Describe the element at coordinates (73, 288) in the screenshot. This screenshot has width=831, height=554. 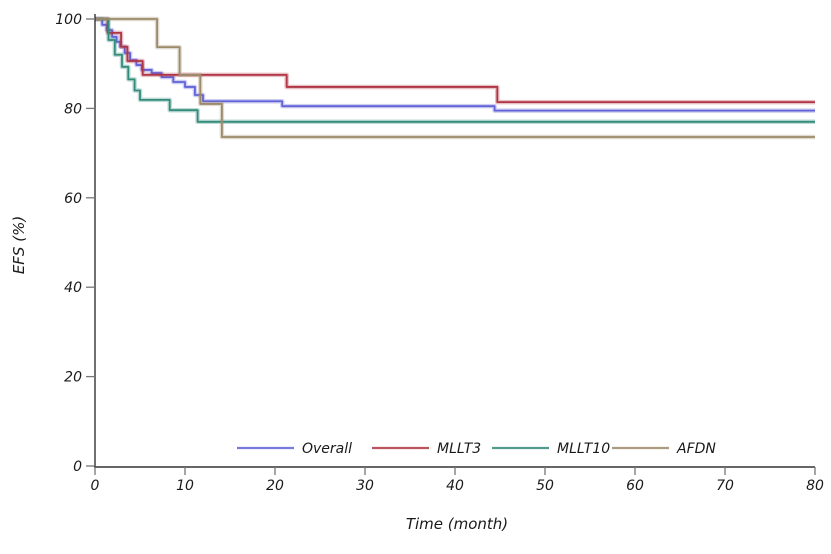
I see `y-tick-label: 40` at that location.